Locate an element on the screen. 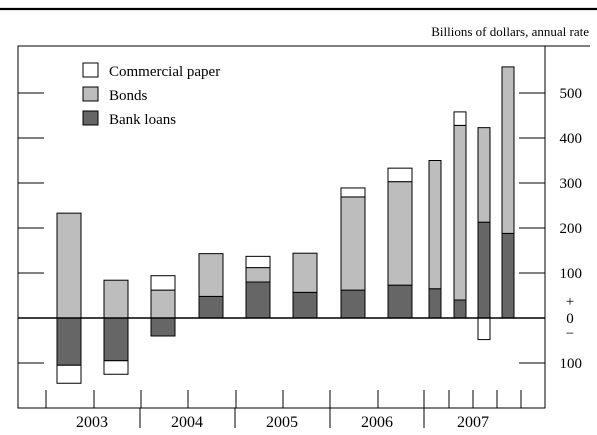 This screenshot has width=597, height=435. y-tick-label: 200 is located at coordinates (571, 229).